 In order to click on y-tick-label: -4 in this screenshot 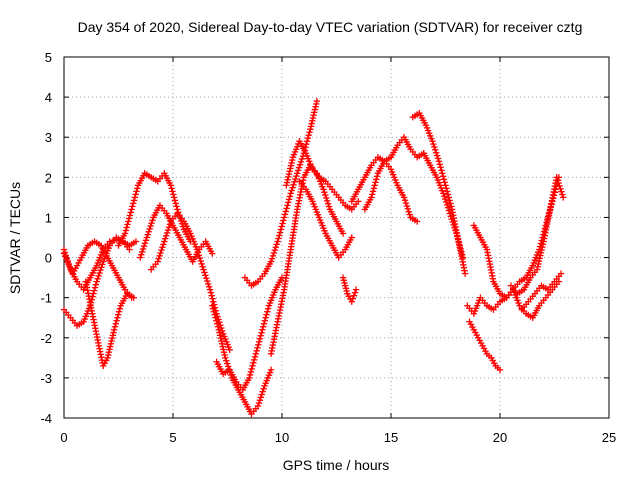, I will do `click(46, 418)`.